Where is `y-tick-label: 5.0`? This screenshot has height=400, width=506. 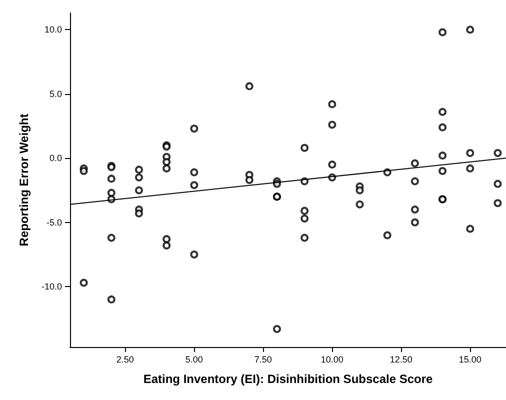
y-tick-label: 5.0 is located at coordinates (55, 93).